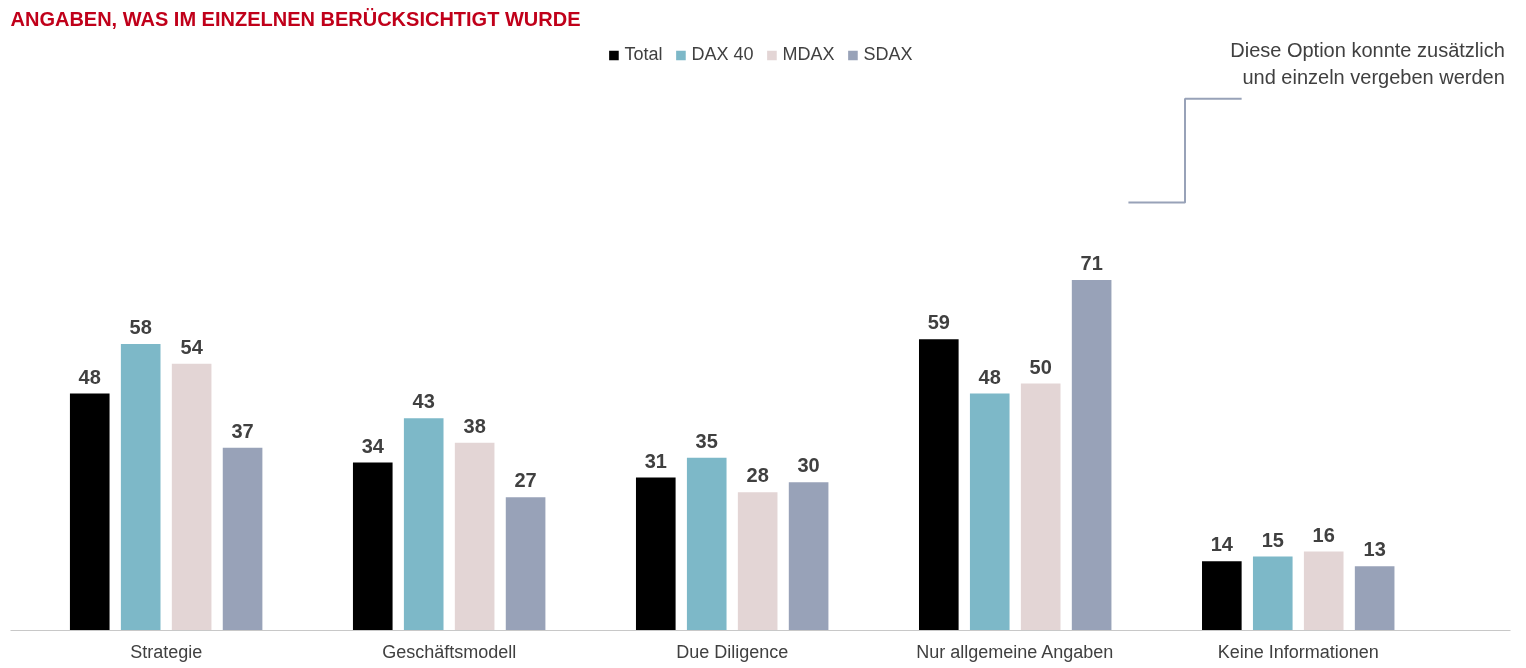  What do you see at coordinates (808, 54) in the screenshot?
I see `legend-label: MDAX` at bounding box center [808, 54].